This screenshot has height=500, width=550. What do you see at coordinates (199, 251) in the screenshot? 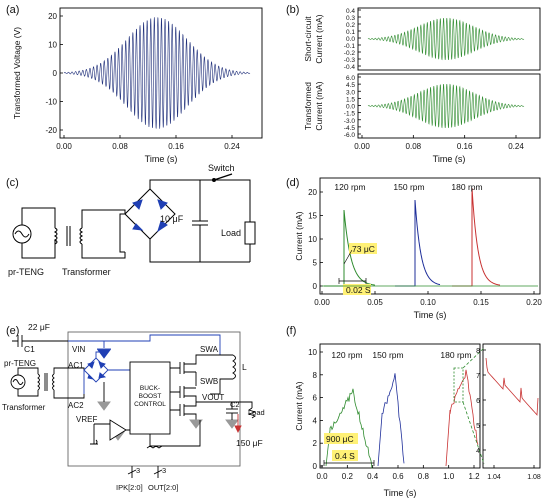
I see `dc-negative-wire` at bounding box center [199, 251].